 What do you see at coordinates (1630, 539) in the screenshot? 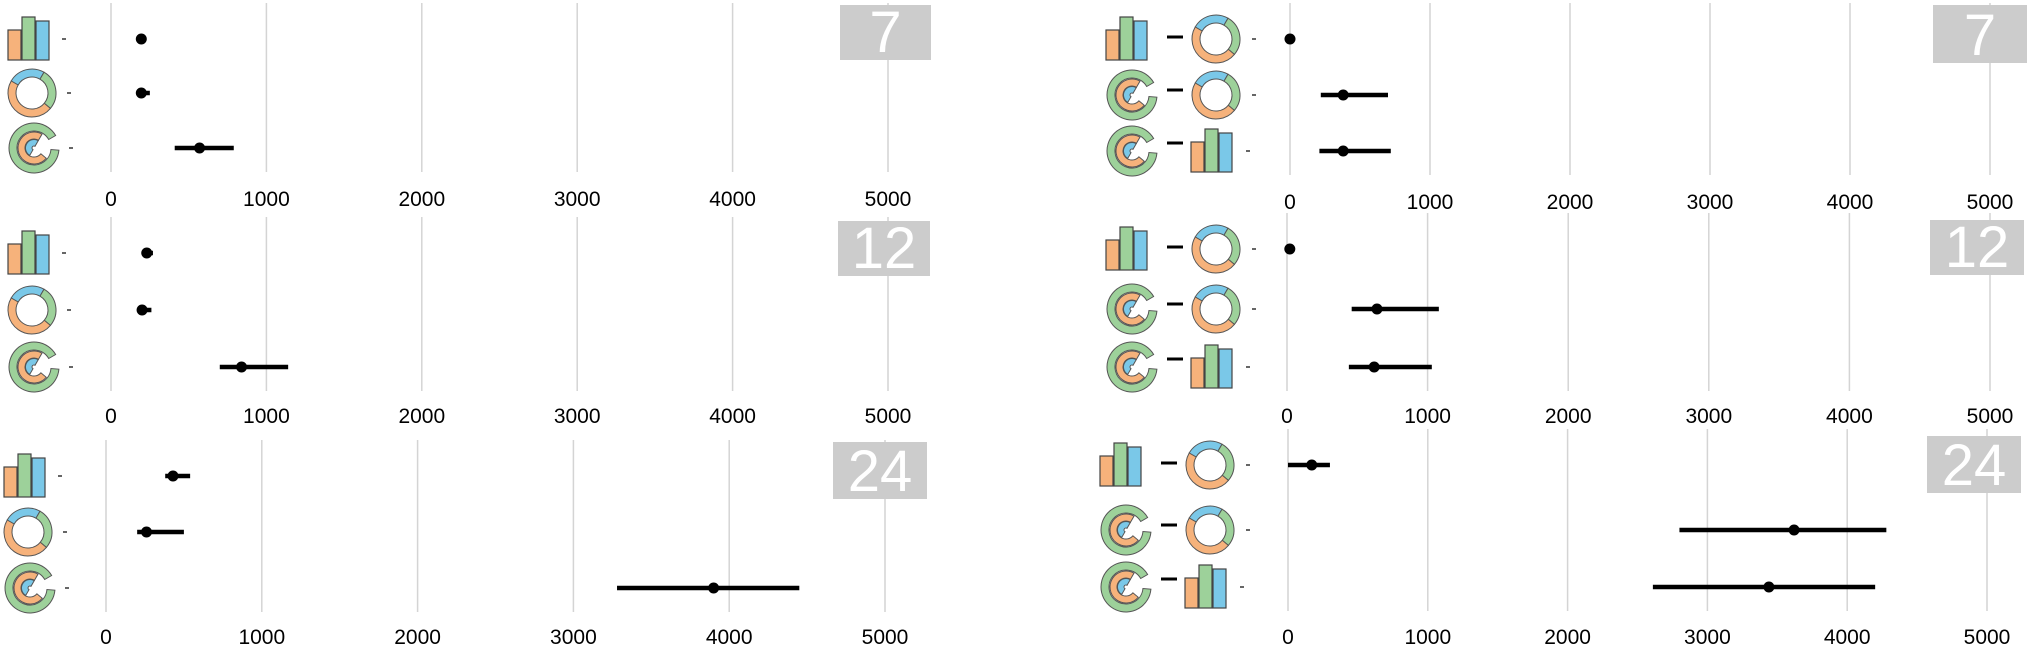
I see `panel-right-24: 0 1000 2000 3000 4000 5000 24` at bounding box center [1630, 539].